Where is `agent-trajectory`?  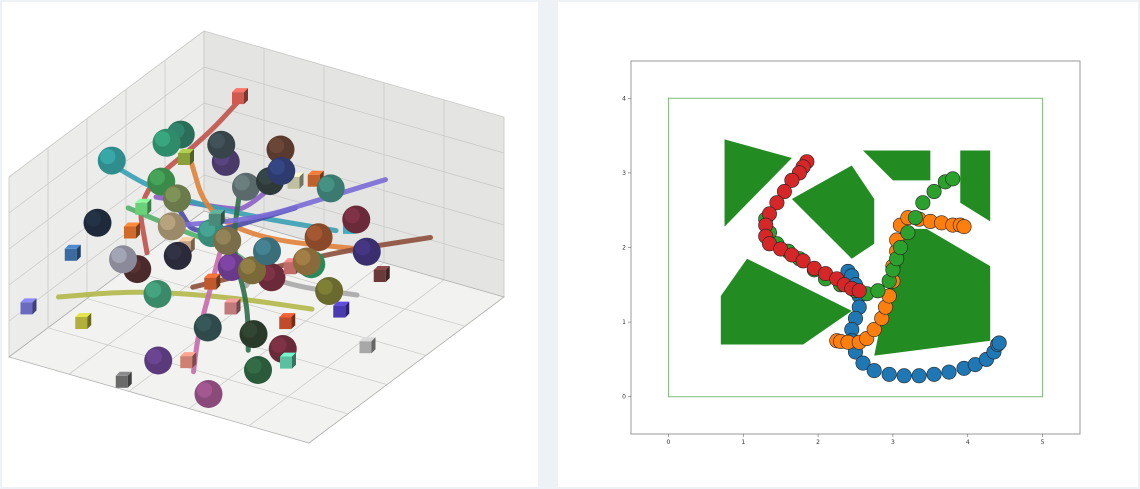
agent-trajectory is located at coordinates (812, 226).